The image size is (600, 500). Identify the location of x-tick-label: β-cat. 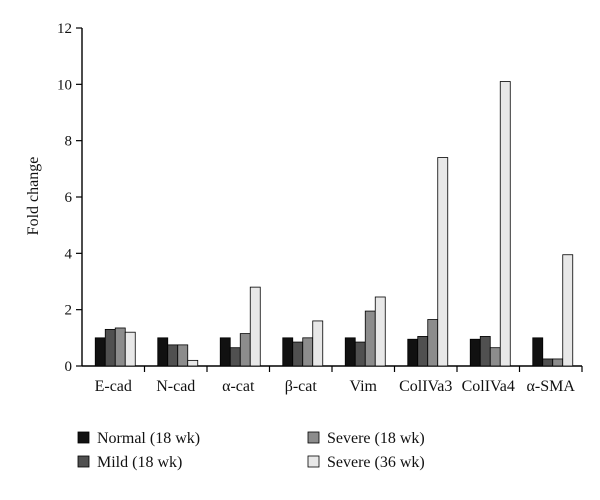
(301, 386).